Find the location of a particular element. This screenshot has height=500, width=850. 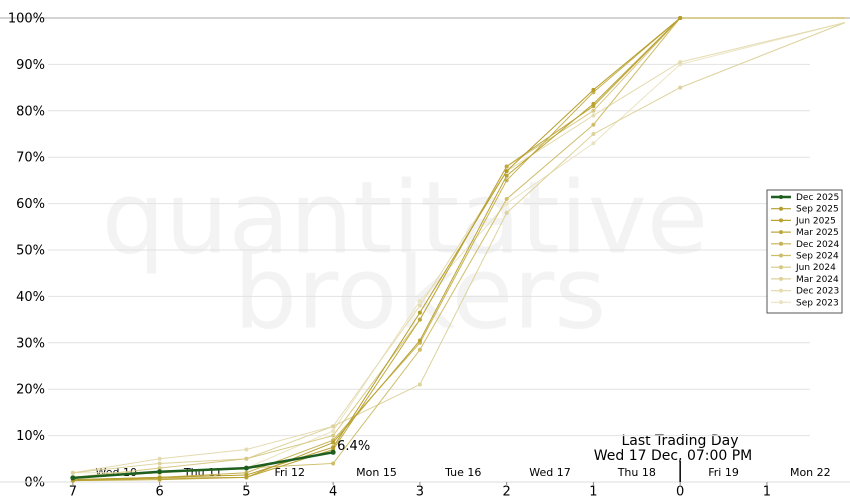

x-tick-label: 3 is located at coordinates (420, 492).